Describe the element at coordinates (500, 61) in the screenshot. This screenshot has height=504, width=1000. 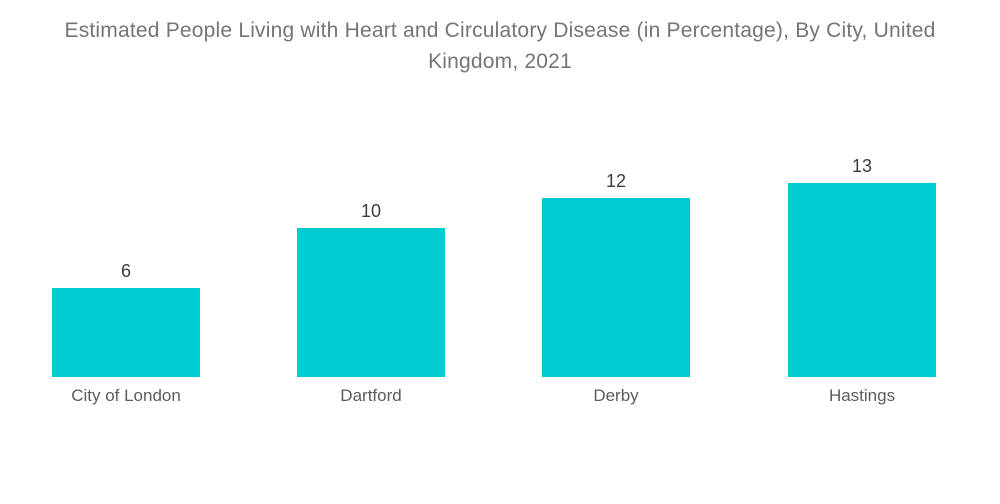
I see `chart-title-line-2: Kingdom, 2021` at that location.